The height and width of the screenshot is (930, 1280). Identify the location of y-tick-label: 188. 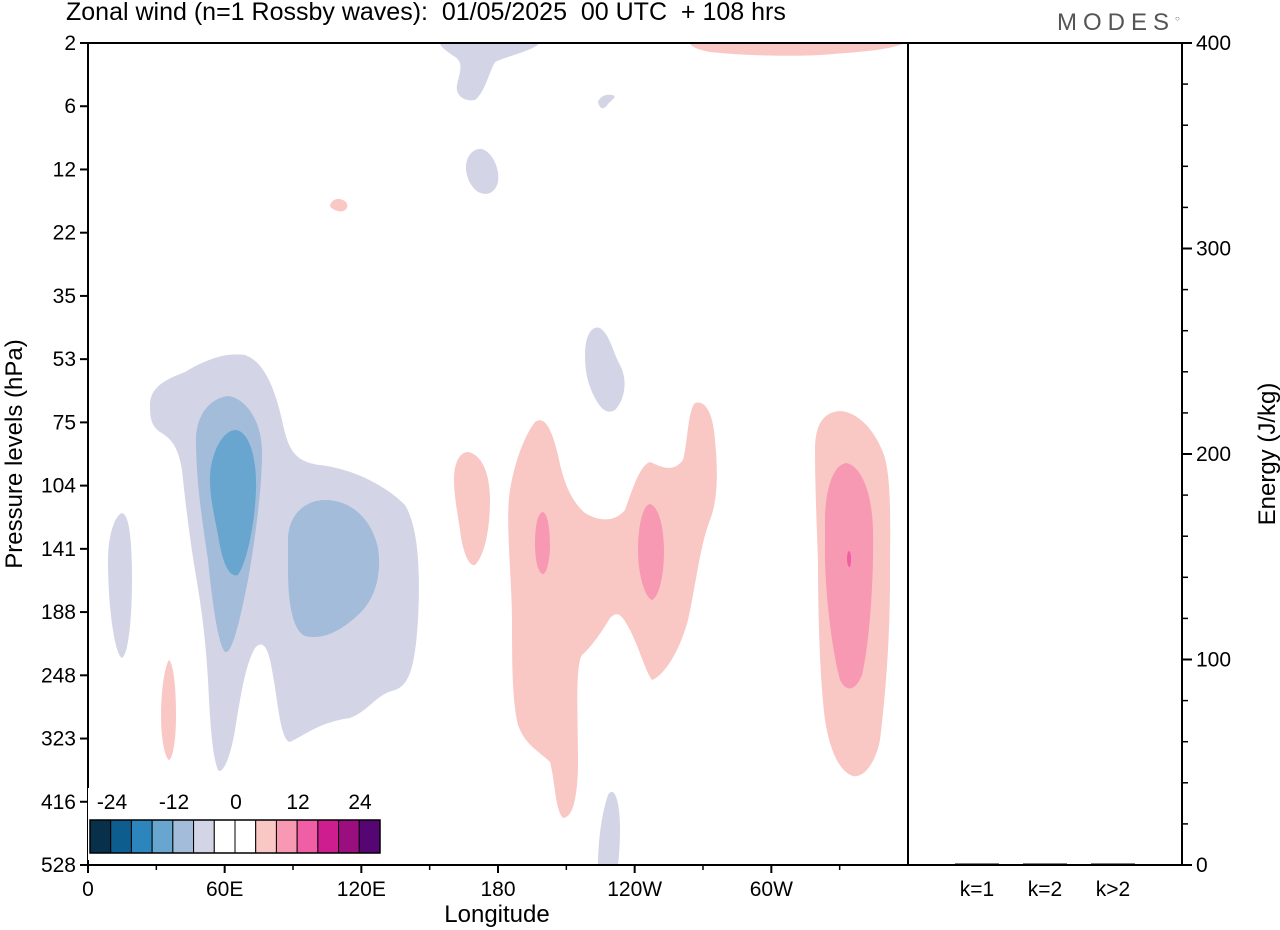
(58, 612).